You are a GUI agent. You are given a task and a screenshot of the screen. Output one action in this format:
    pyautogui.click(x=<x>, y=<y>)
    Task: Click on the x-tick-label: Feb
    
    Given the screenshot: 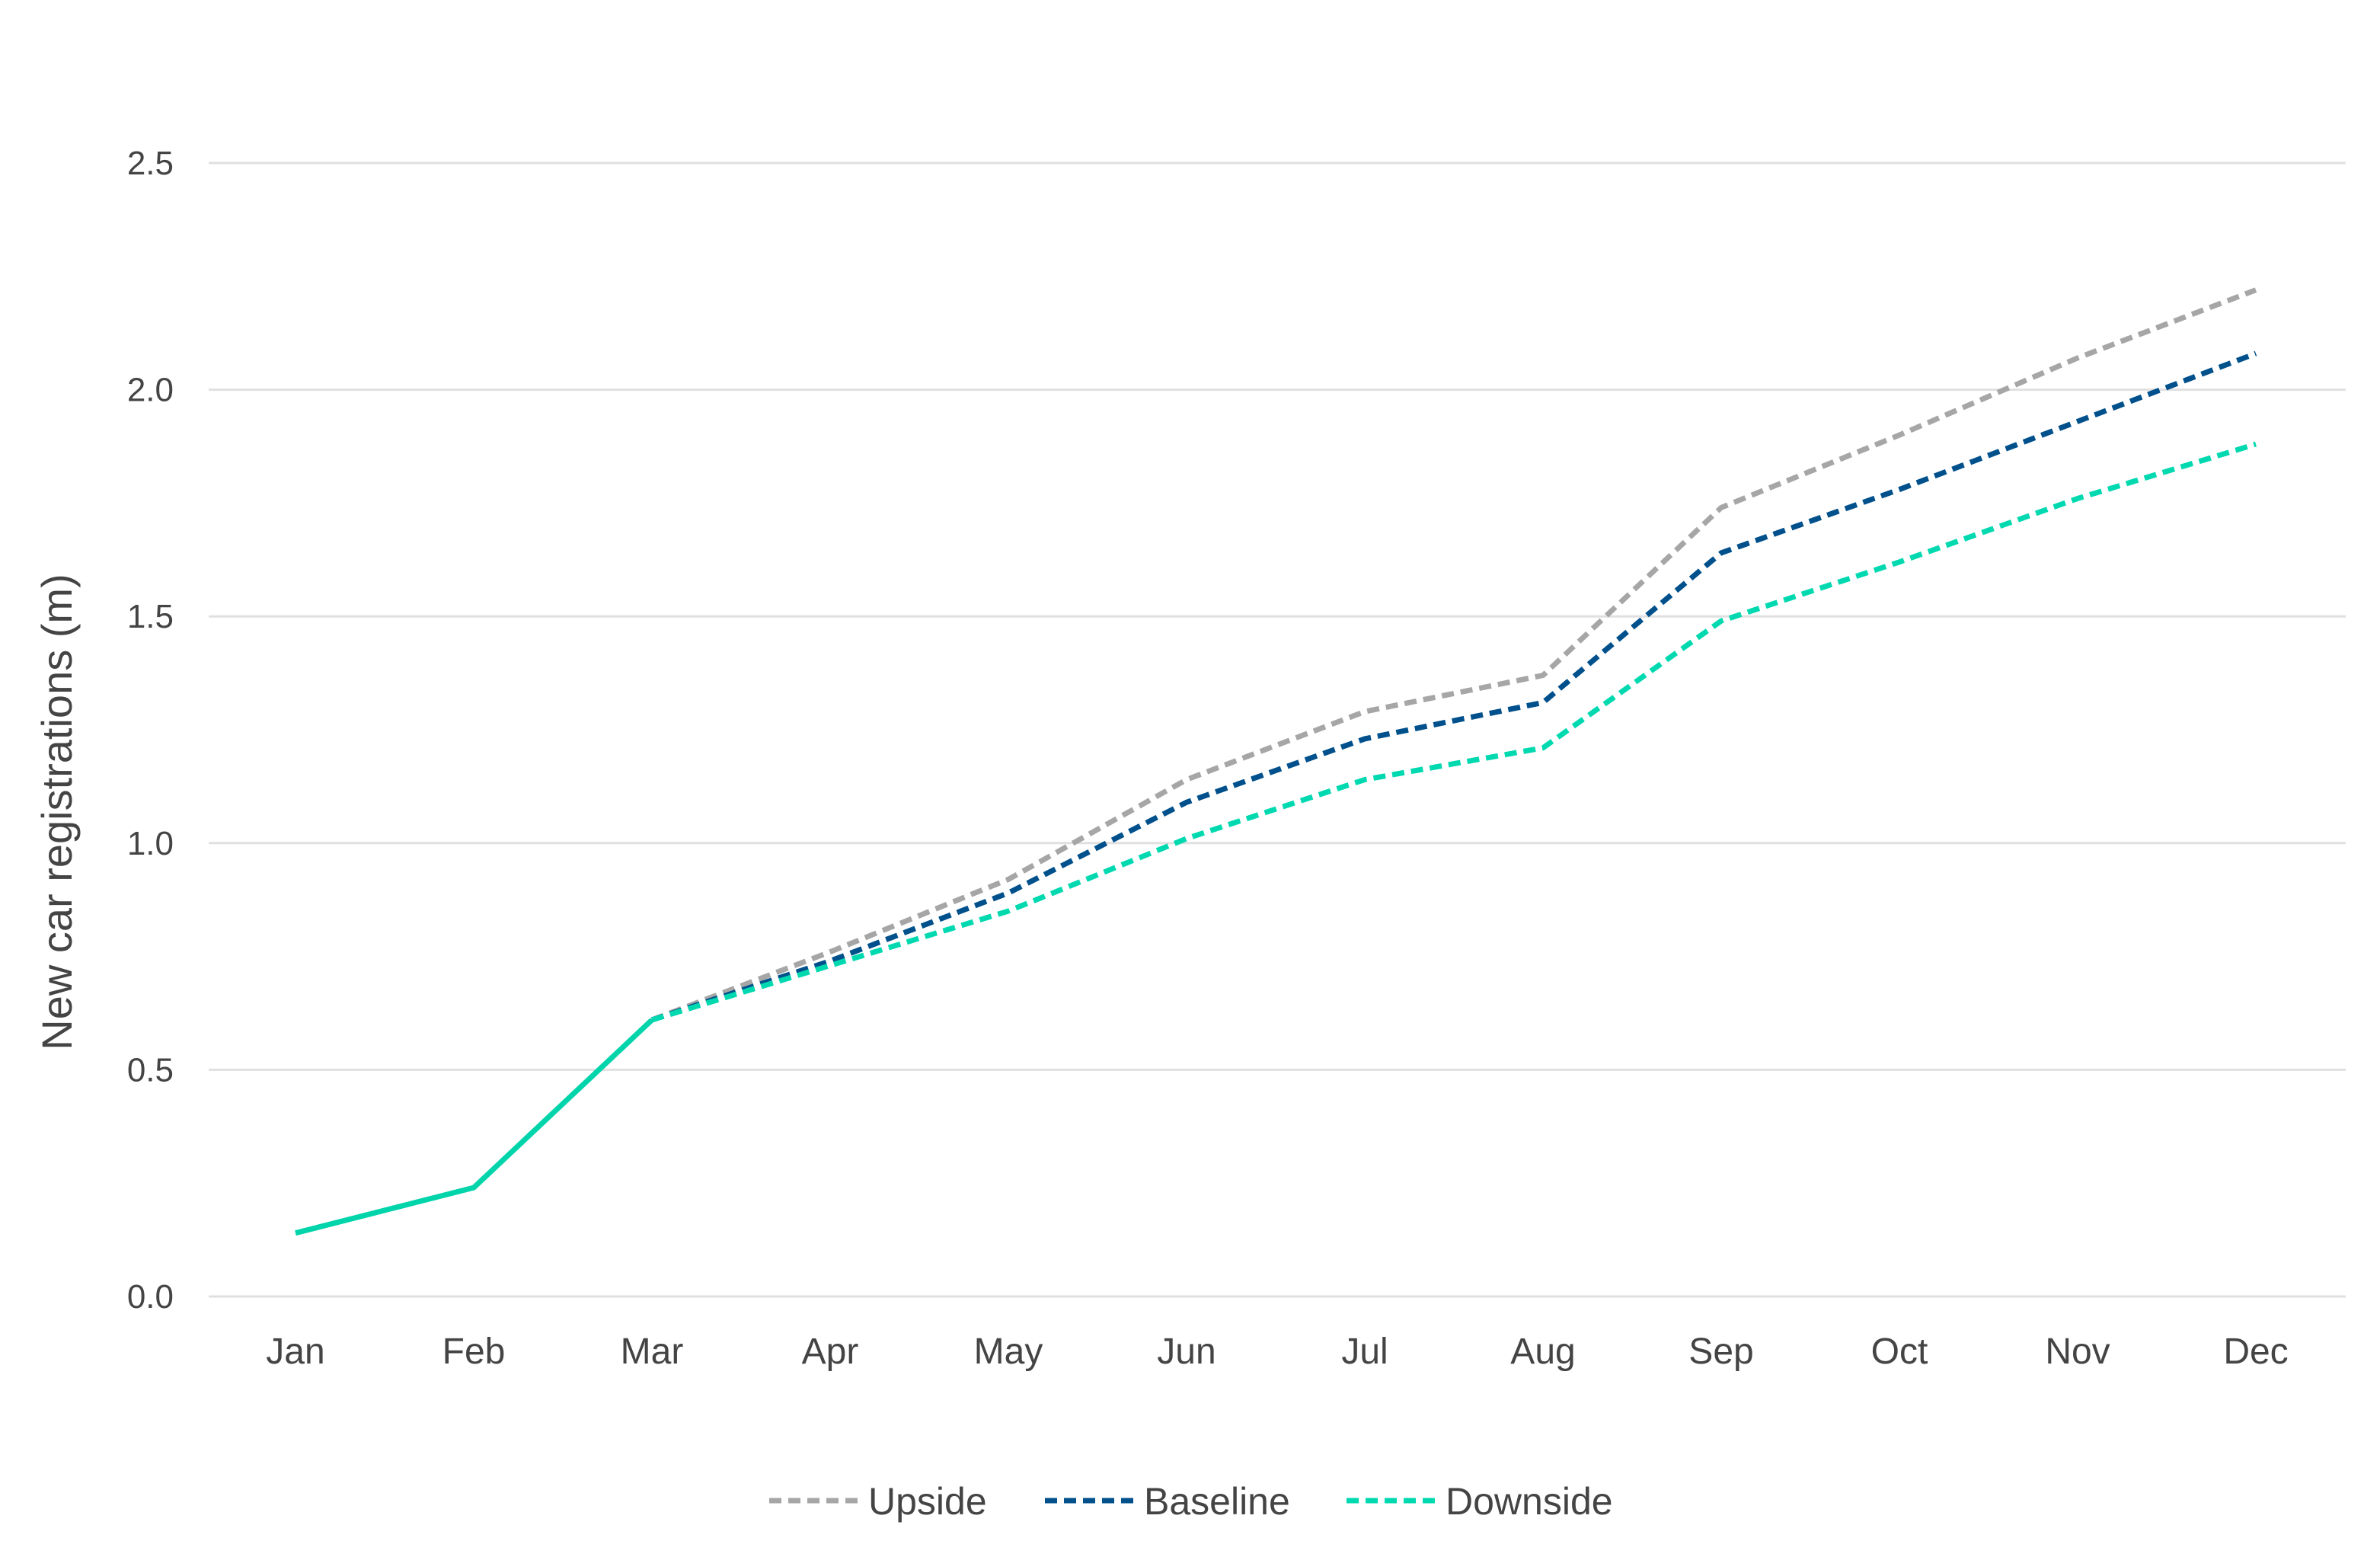 What is the action you would take?
    pyautogui.click(x=474, y=1352)
    